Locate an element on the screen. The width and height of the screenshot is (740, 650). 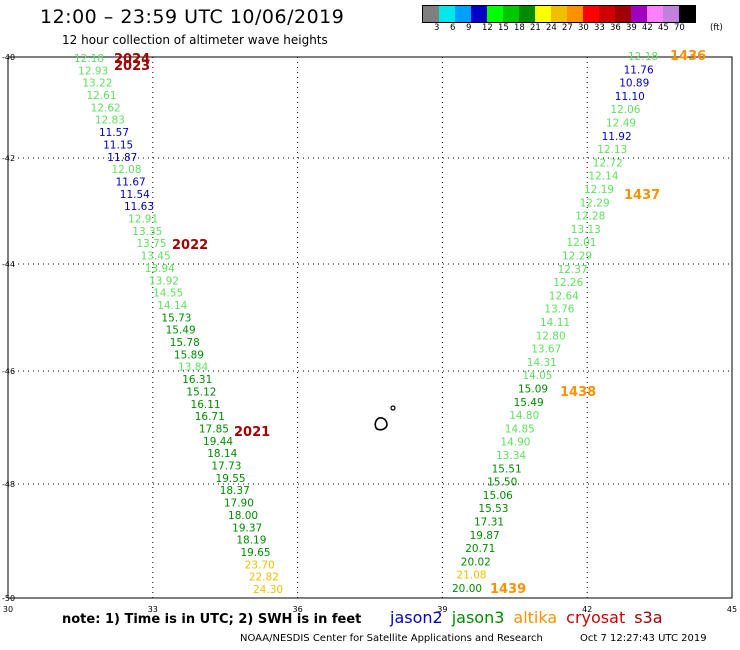
wave-height-value: 17.85 is located at coordinates (214, 429).